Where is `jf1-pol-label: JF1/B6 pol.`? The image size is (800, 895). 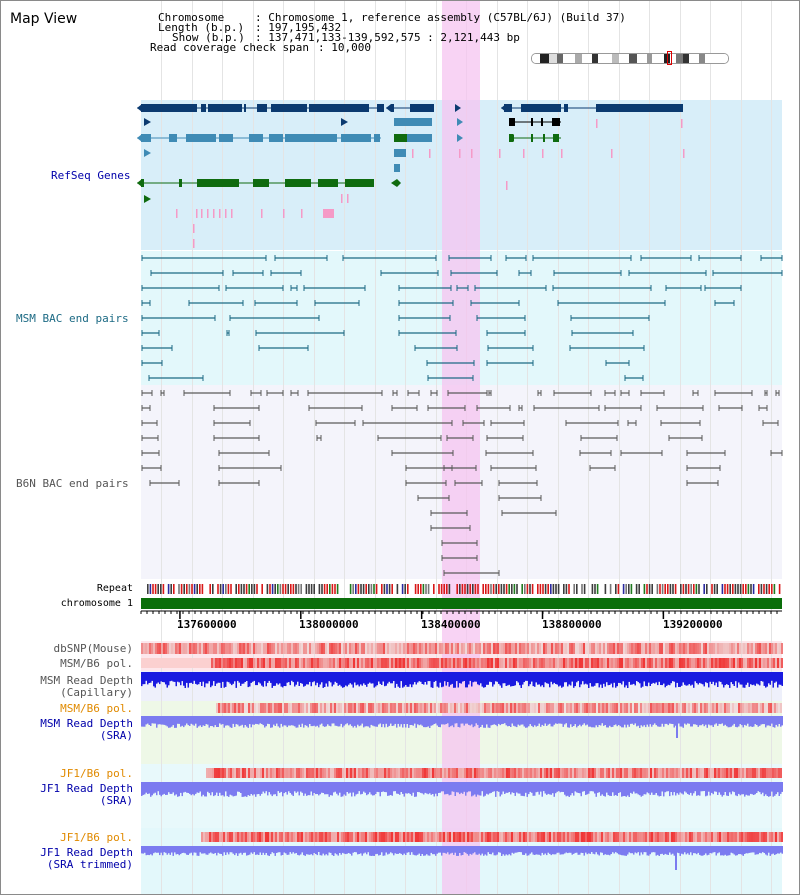 jf1-pol-label: JF1/B6 pol. is located at coordinates (96, 773).